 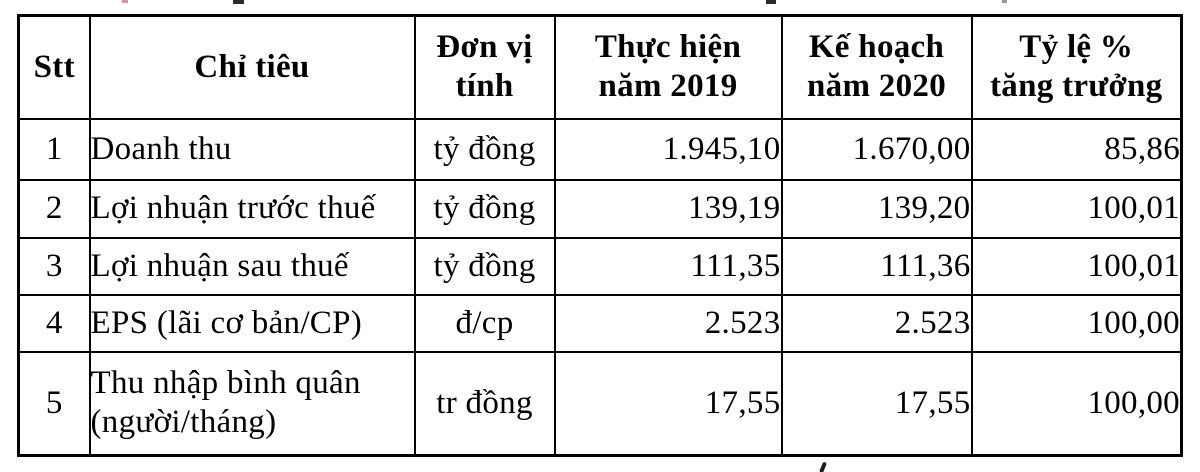 What do you see at coordinates (876, 67) in the screenshot?
I see `header-cell-ke-hoach: Kế hoạch năm 2020` at bounding box center [876, 67].